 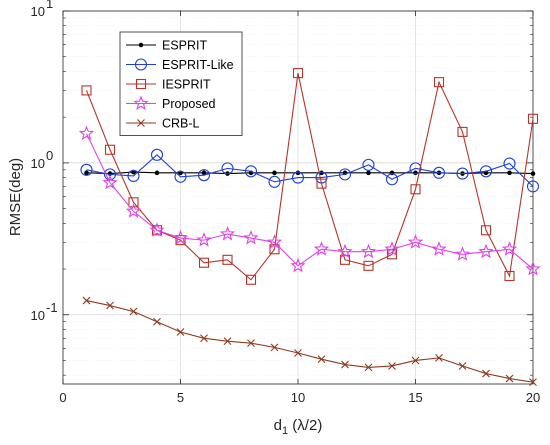 What do you see at coordinates (49, 5) in the screenshot?
I see `y-tick-label-exponent: 1` at bounding box center [49, 5].